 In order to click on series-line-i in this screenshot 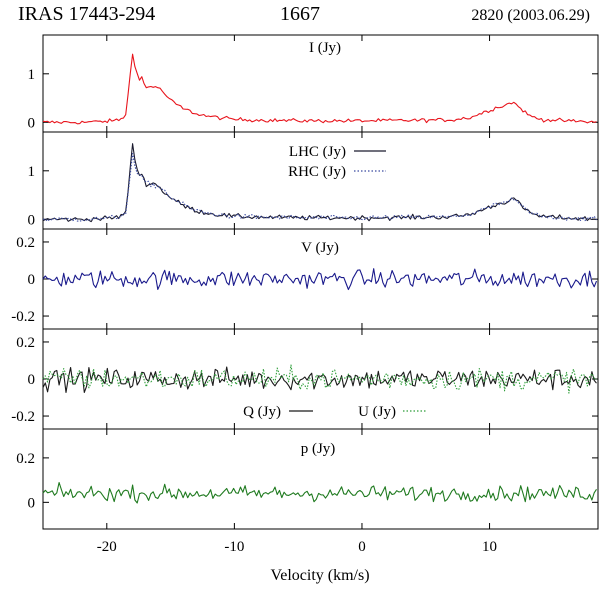, I will do `click(319, 89)`.